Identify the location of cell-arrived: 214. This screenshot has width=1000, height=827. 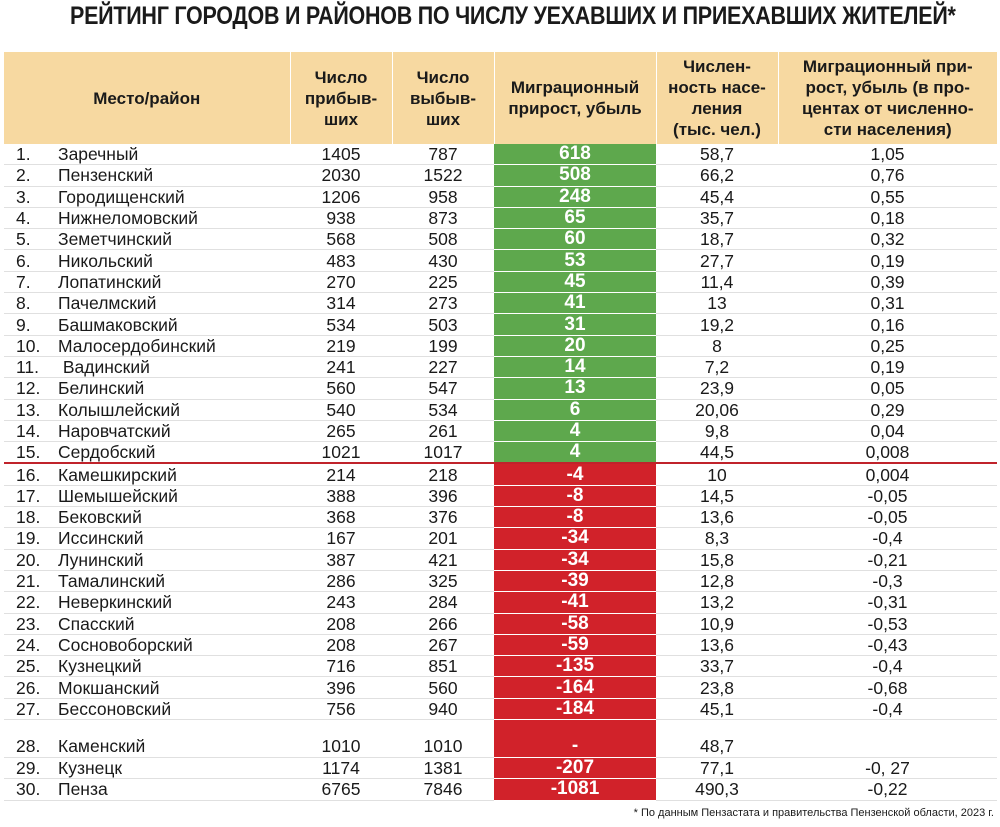
(341, 474).